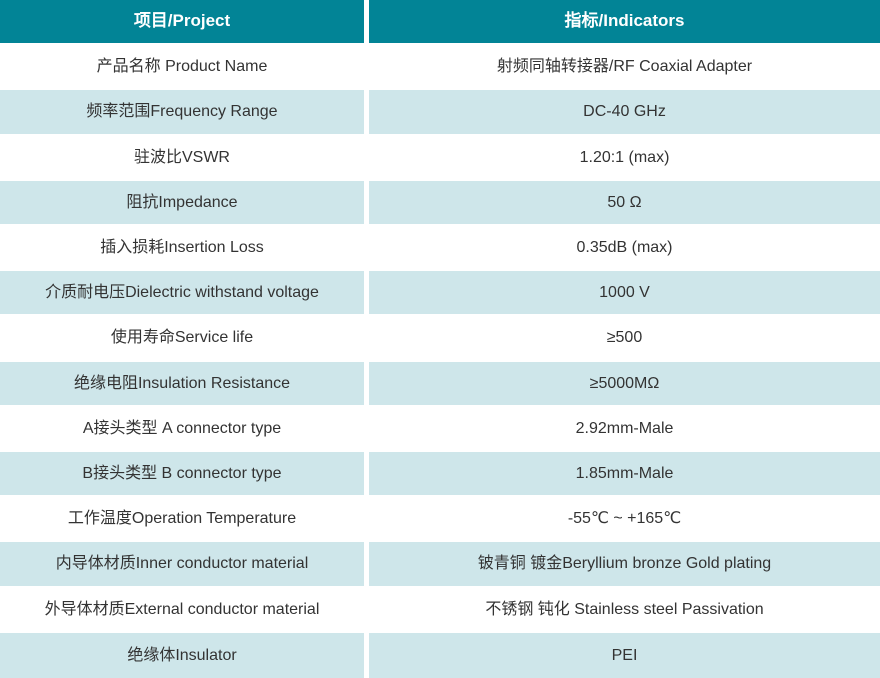  I want to click on table-row: 使用寿命Service life ≥500, so click(440, 339).